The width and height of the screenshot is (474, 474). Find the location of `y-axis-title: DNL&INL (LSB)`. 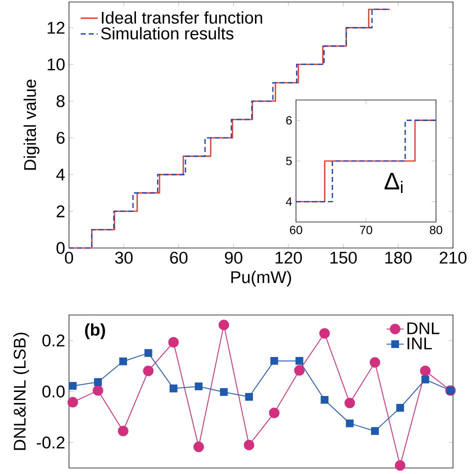

y-axis-title: DNL&INL (LSB) is located at coordinates (21, 391).